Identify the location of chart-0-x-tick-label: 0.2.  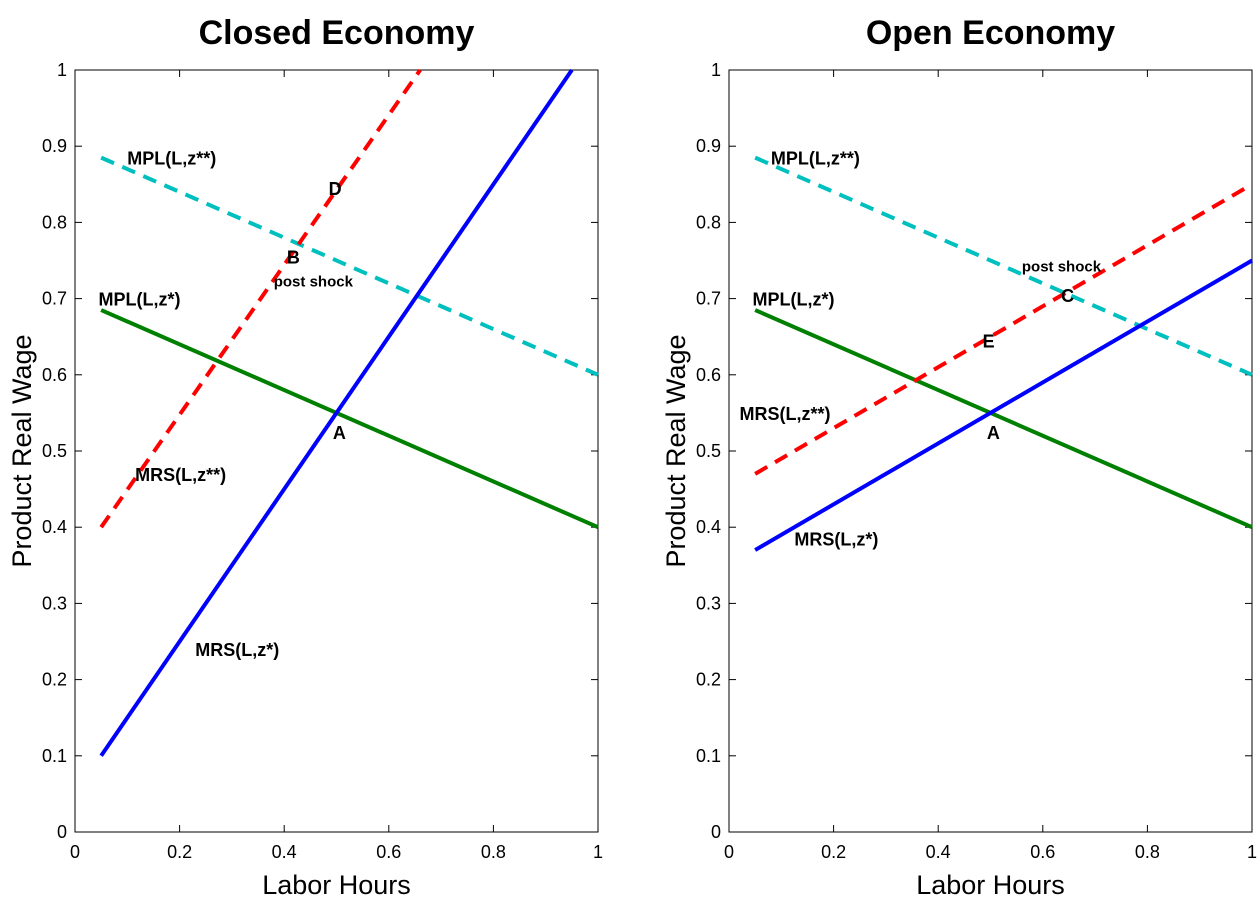
(179, 852).